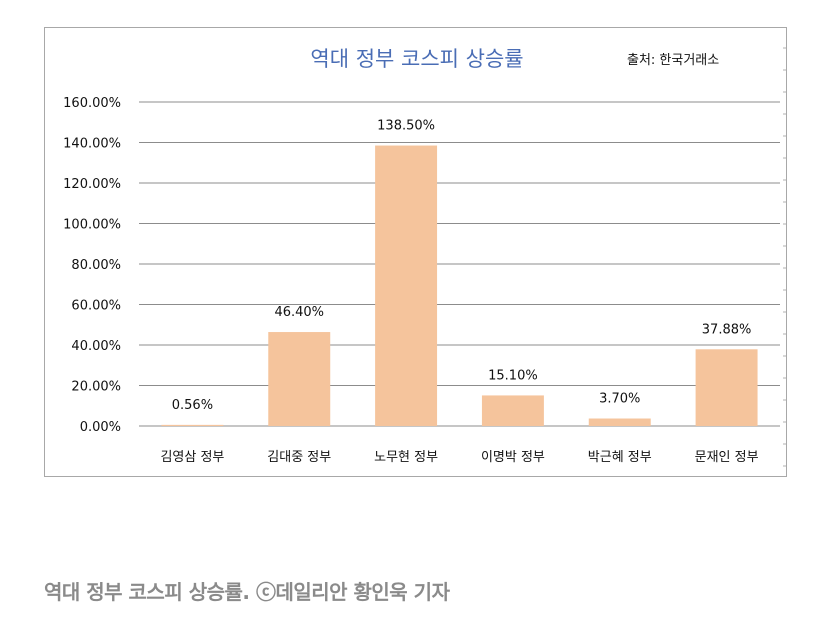 This screenshot has width=835, height=633. What do you see at coordinates (406, 457) in the screenshot?
I see `x-tick-label: 노무현 정부` at bounding box center [406, 457].